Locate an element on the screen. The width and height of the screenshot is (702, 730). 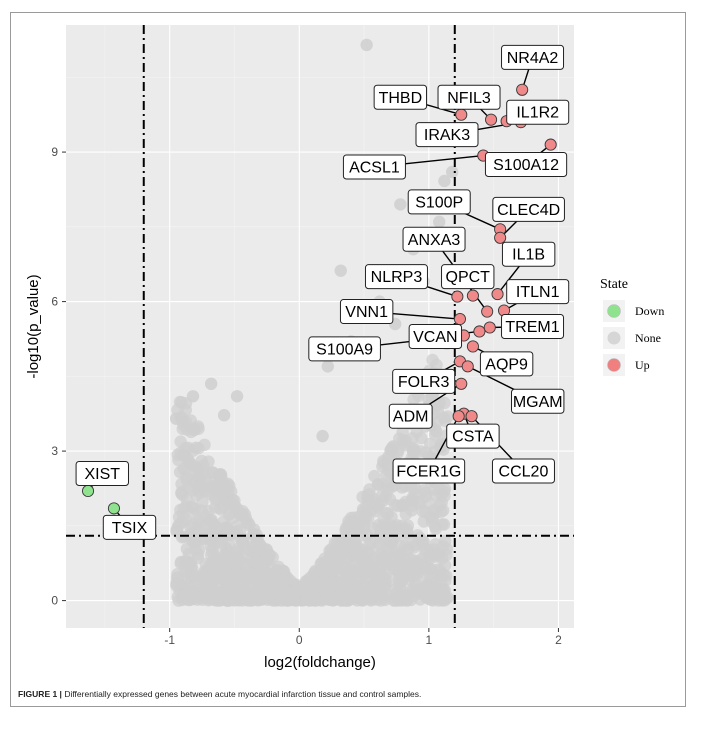
gene-label-text: TSIX is located at coordinates (130, 528).